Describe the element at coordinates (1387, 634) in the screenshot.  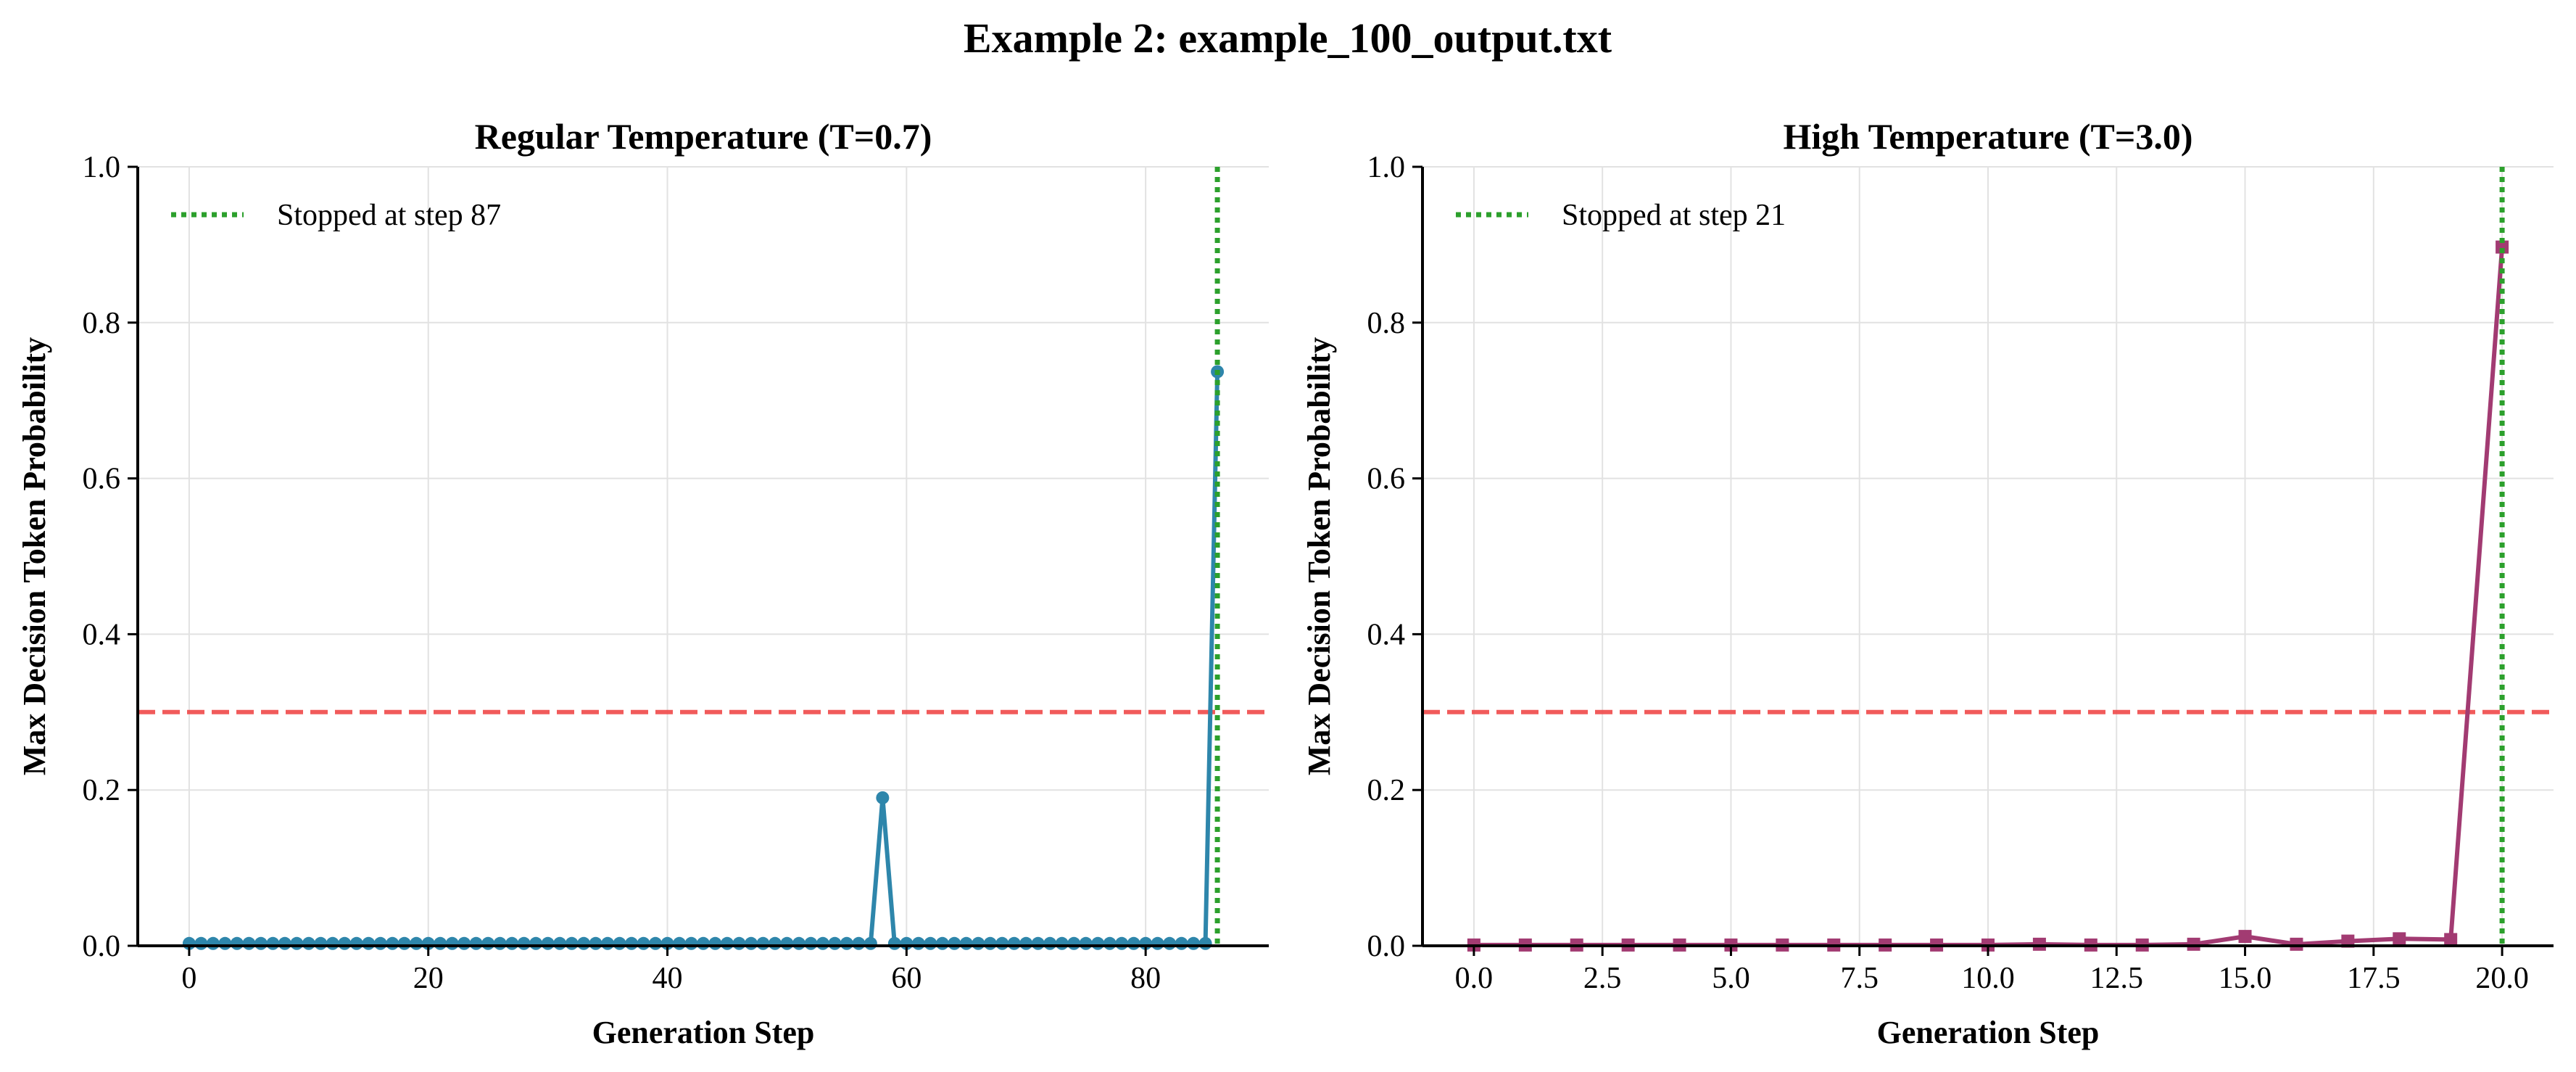
I see `y-tick-label: 0.4` at that location.